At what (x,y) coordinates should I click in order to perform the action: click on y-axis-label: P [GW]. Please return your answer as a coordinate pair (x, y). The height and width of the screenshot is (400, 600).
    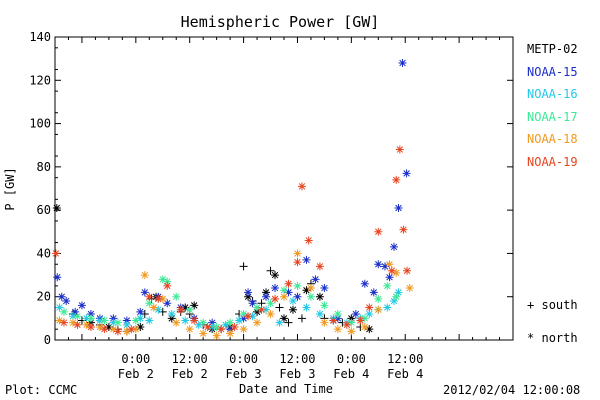
    Looking at the image, I should click on (10, 188).